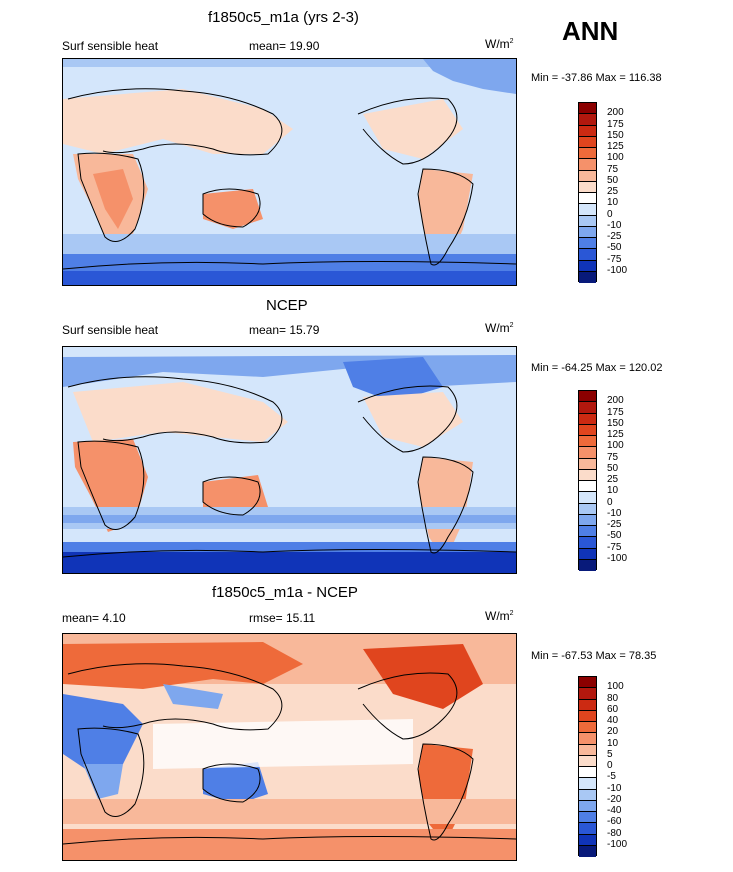  I want to click on panel-1-colorbar-tick: -10, so click(614, 225).